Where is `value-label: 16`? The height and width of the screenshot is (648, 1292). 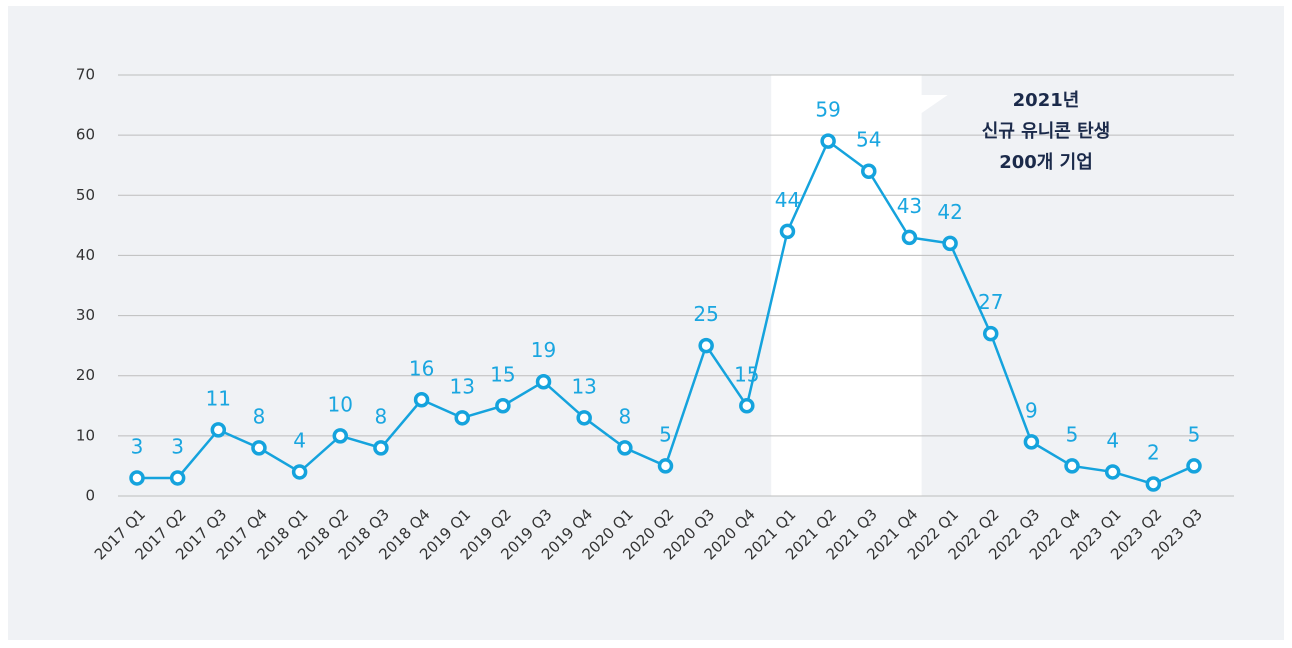 value-label: 16 is located at coordinates (421, 368).